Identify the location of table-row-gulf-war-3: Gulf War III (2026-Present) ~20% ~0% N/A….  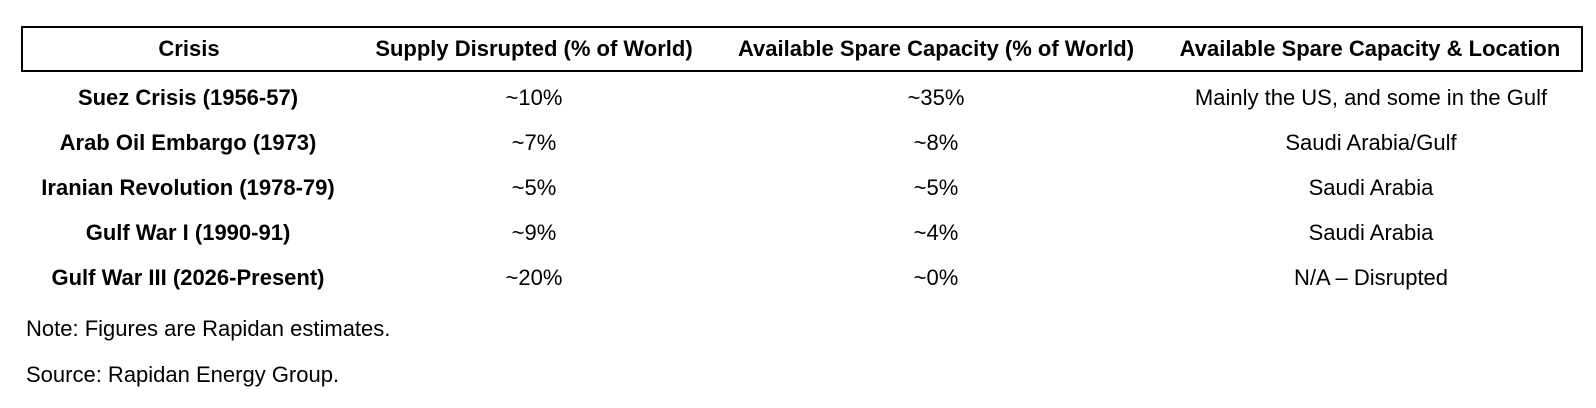
(802, 277).